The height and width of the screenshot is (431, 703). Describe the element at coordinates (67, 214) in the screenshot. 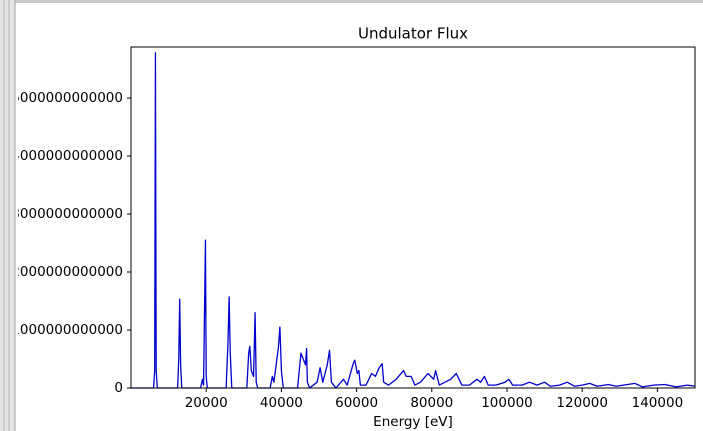

I see `y-tick-label: 3000000000000` at that location.